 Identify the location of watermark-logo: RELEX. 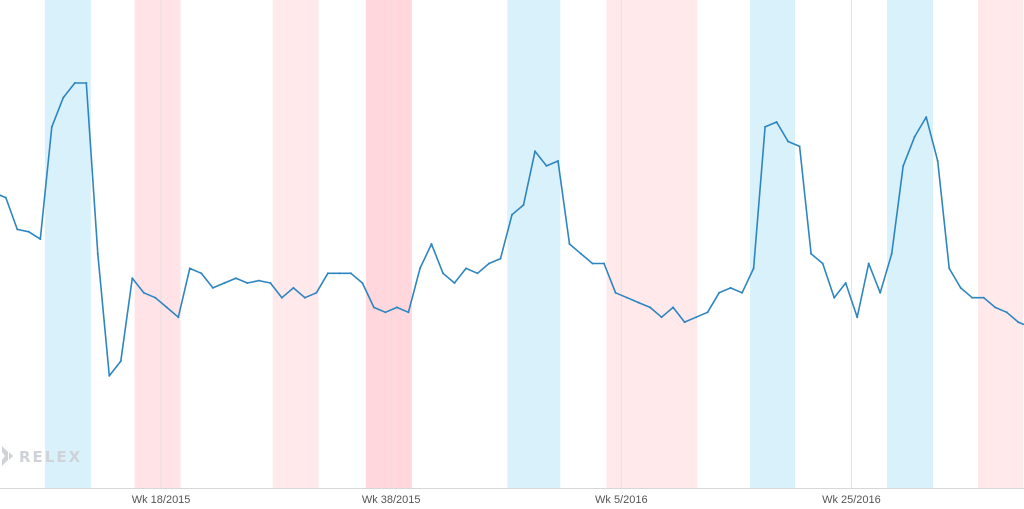
(41, 456).